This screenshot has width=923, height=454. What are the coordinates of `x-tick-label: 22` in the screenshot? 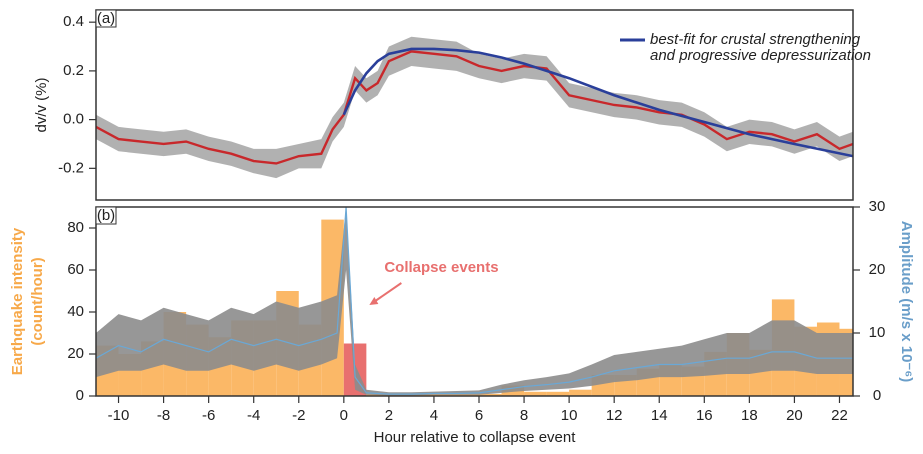 It's located at (839, 415).